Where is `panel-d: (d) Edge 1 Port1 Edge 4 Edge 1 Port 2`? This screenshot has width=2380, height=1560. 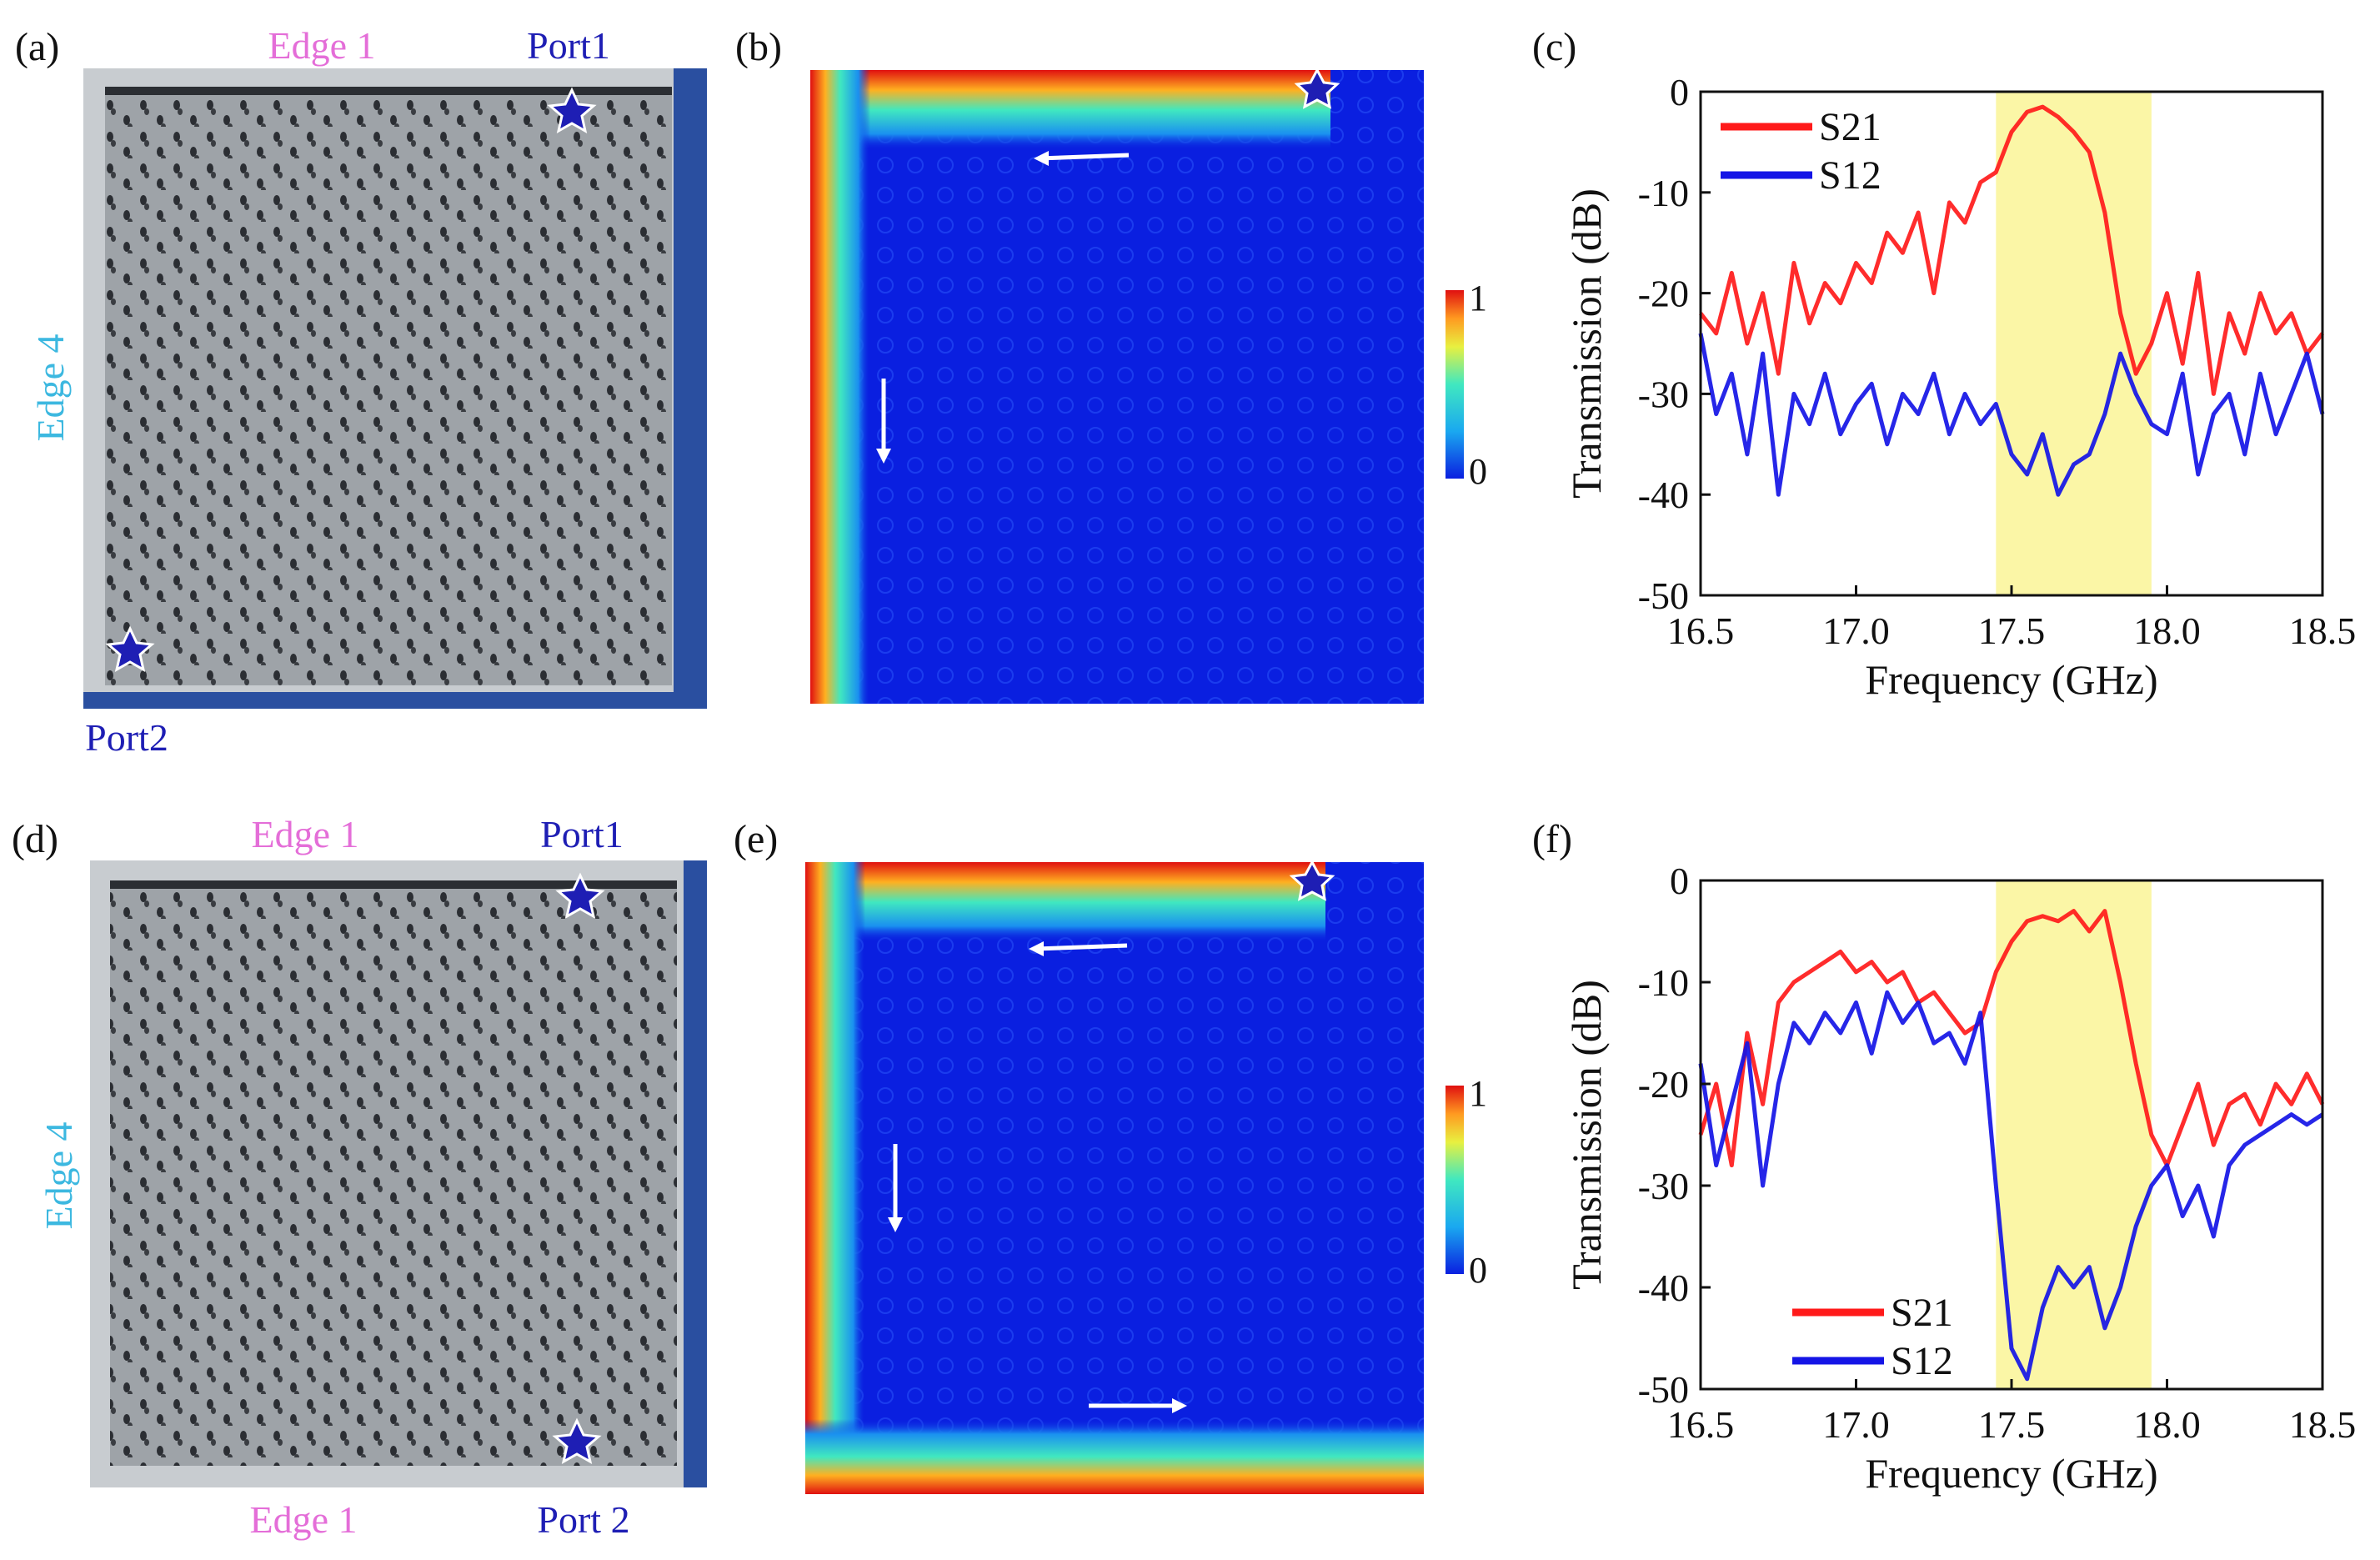 panel-d: (d) Edge 1 Port1 Edge 4 Edge 1 Port 2 is located at coordinates (359, 1177).